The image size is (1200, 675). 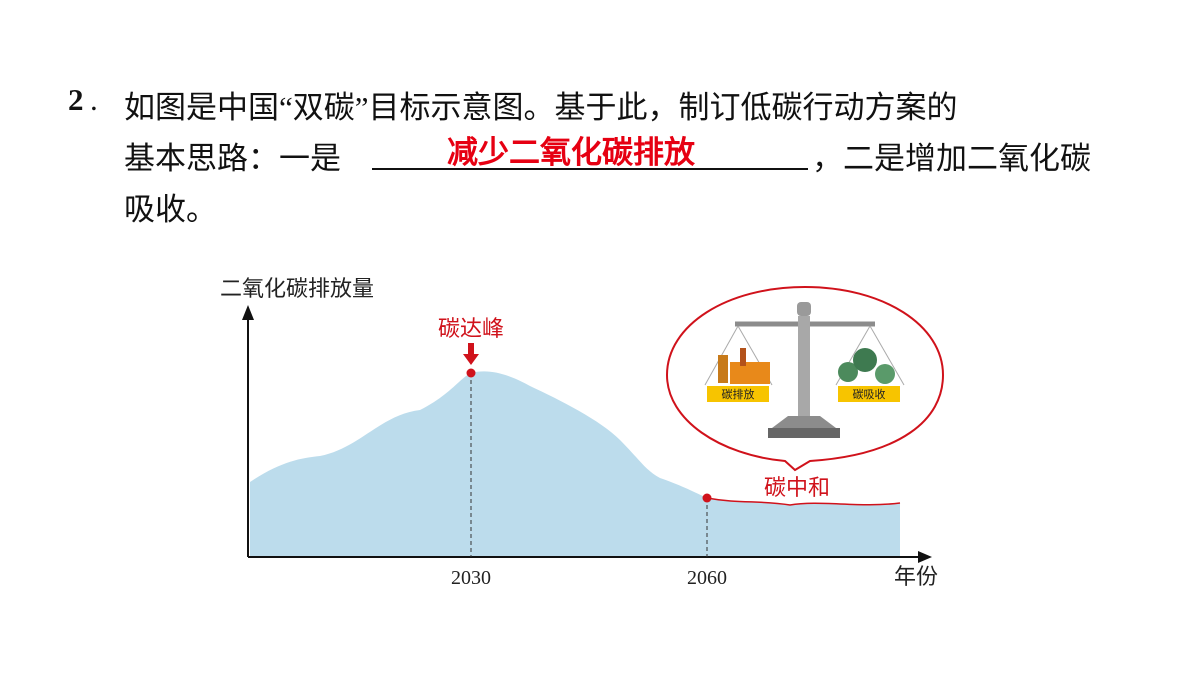 What do you see at coordinates (571, 152) in the screenshot?
I see `answer: 减少二氧化碳排放` at bounding box center [571, 152].